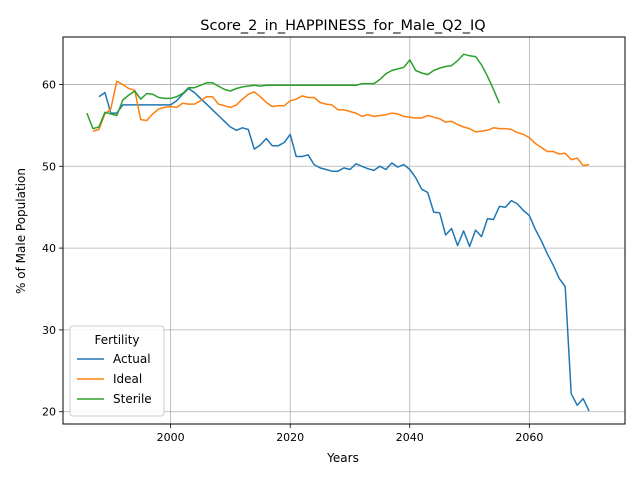 The image size is (640, 480). What do you see at coordinates (342, 458) in the screenshot?
I see `x-axis-label: Years` at bounding box center [342, 458].